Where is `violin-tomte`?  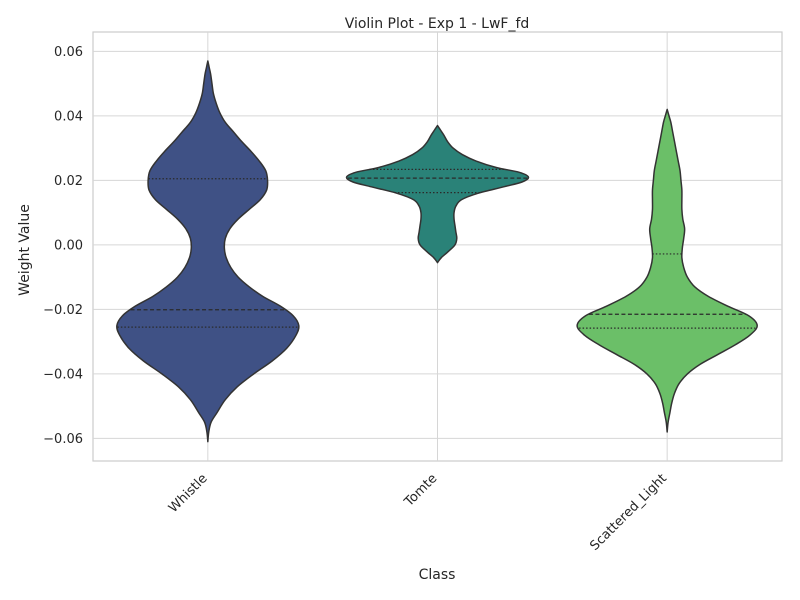
violin-tomte is located at coordinates (437, 194).